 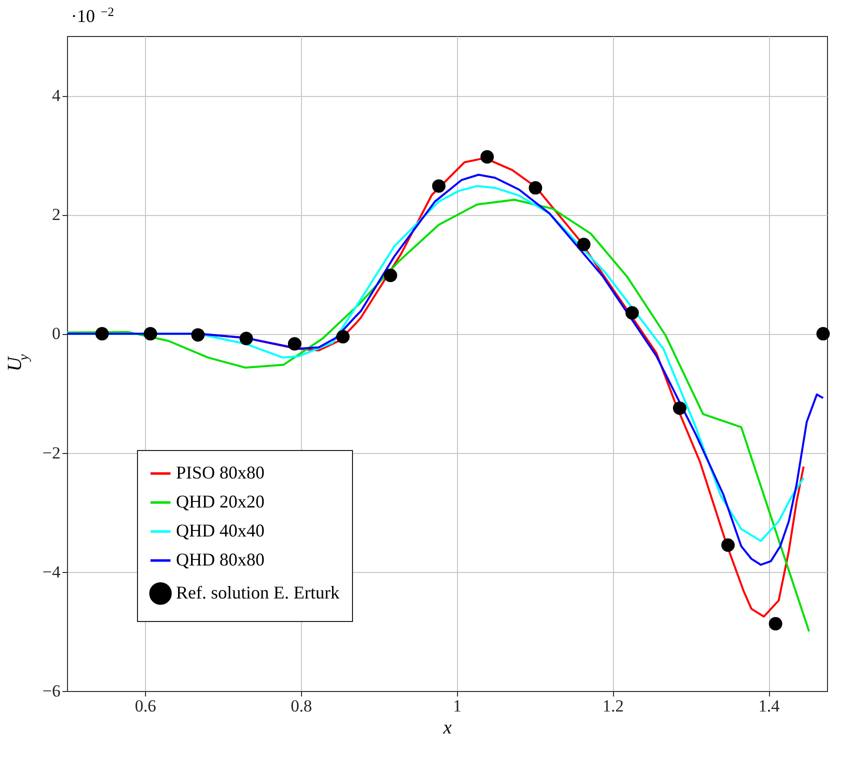 I want to click on y-tick-label: 4, so click(x=56, y=96).